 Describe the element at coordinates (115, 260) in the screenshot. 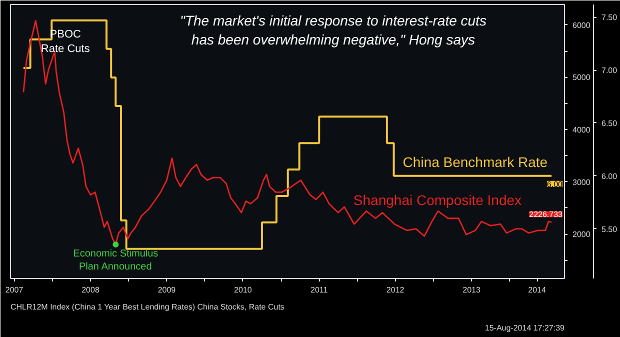

I see `annotation: Economic Stimulus Plan Announced` at that location.